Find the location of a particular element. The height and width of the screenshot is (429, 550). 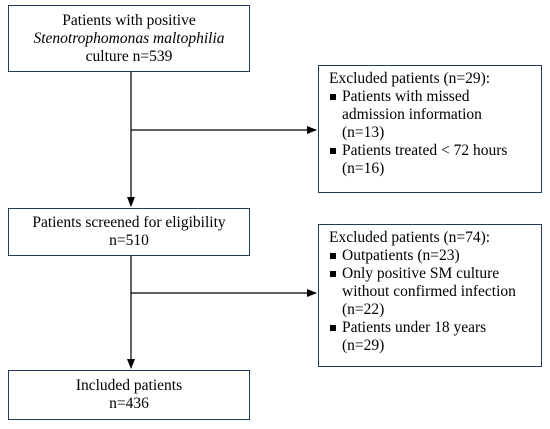

exclusion-2-item: Patients under 18 years (n=29) is located at coordinates (431, 337).